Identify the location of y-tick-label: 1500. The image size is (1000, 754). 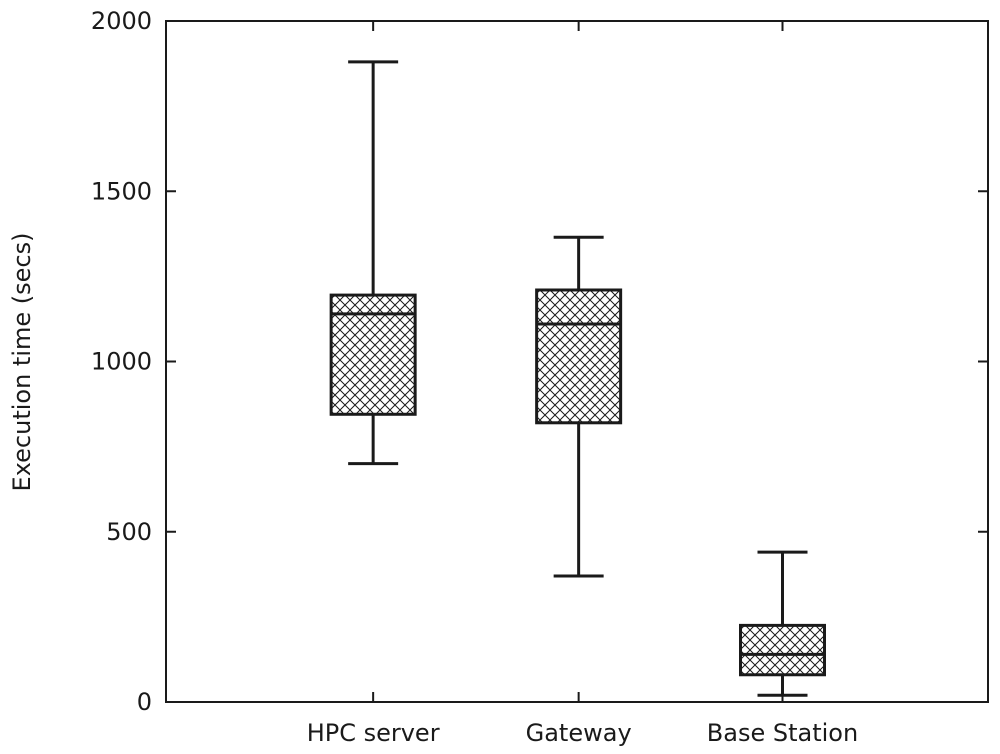
(121, 191).